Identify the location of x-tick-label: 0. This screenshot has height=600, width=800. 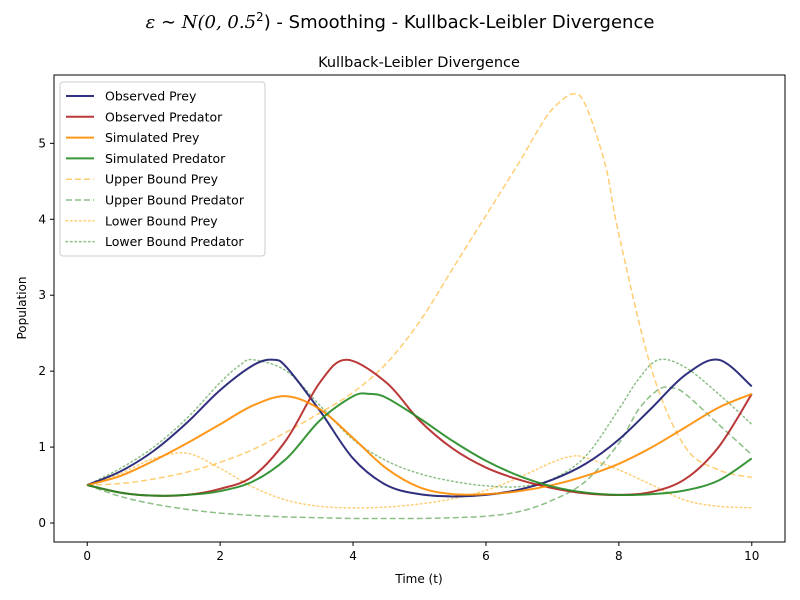
(87, 556).